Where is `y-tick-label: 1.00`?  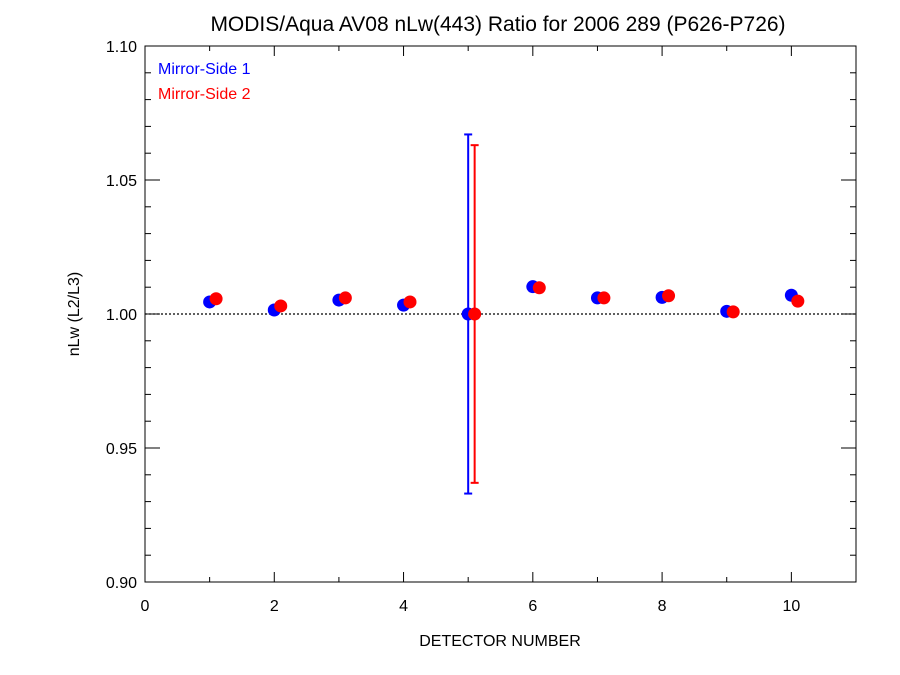
y-tick-label: 1.00 is located at coordinates (121, 315).